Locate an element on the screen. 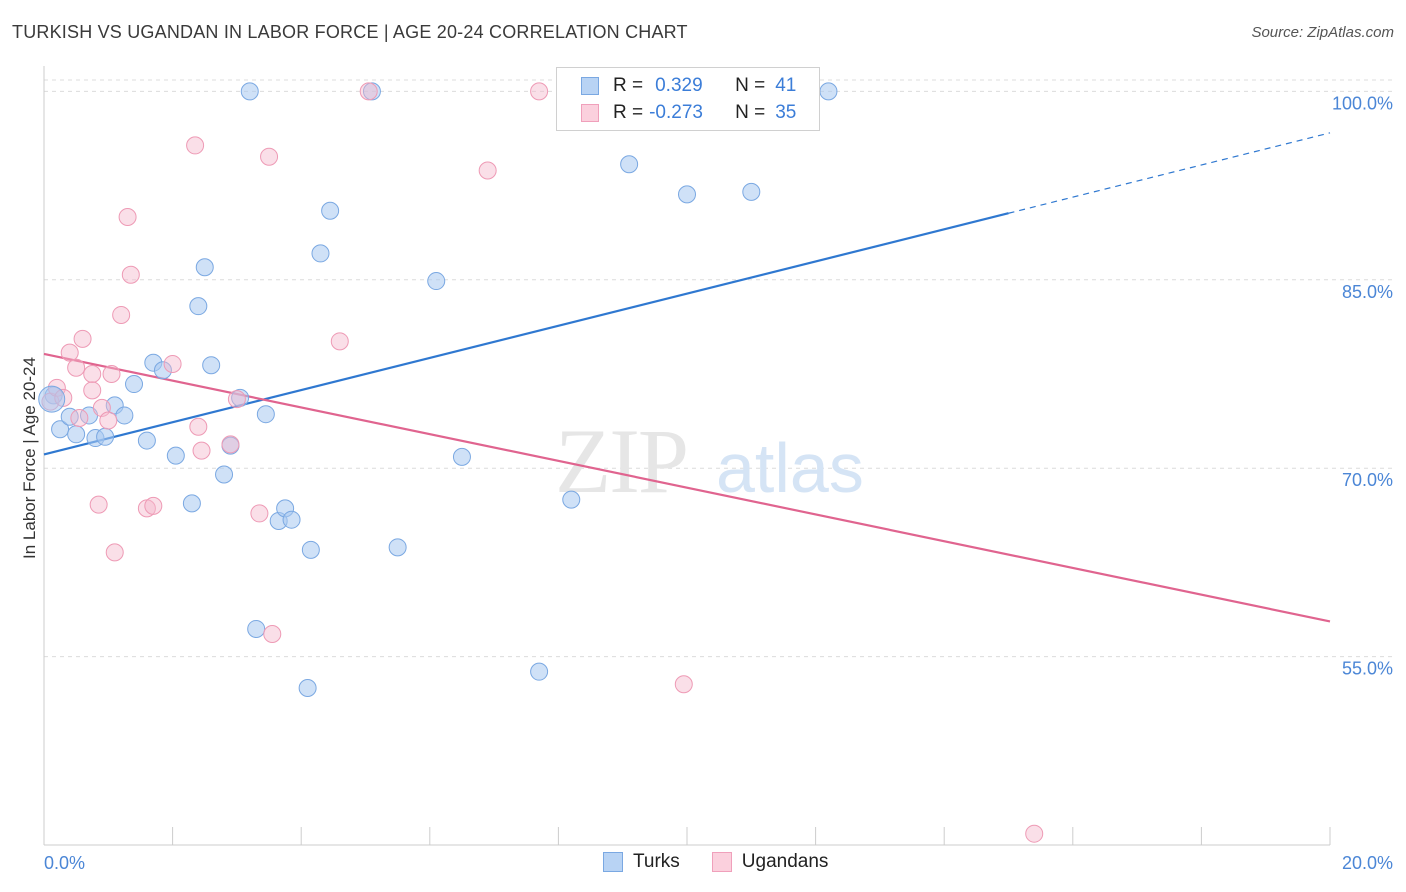 The height and width of the screenshot is (892, 1406). legend-ugandans-label: Ugandans is located at coordinates (785, 861).